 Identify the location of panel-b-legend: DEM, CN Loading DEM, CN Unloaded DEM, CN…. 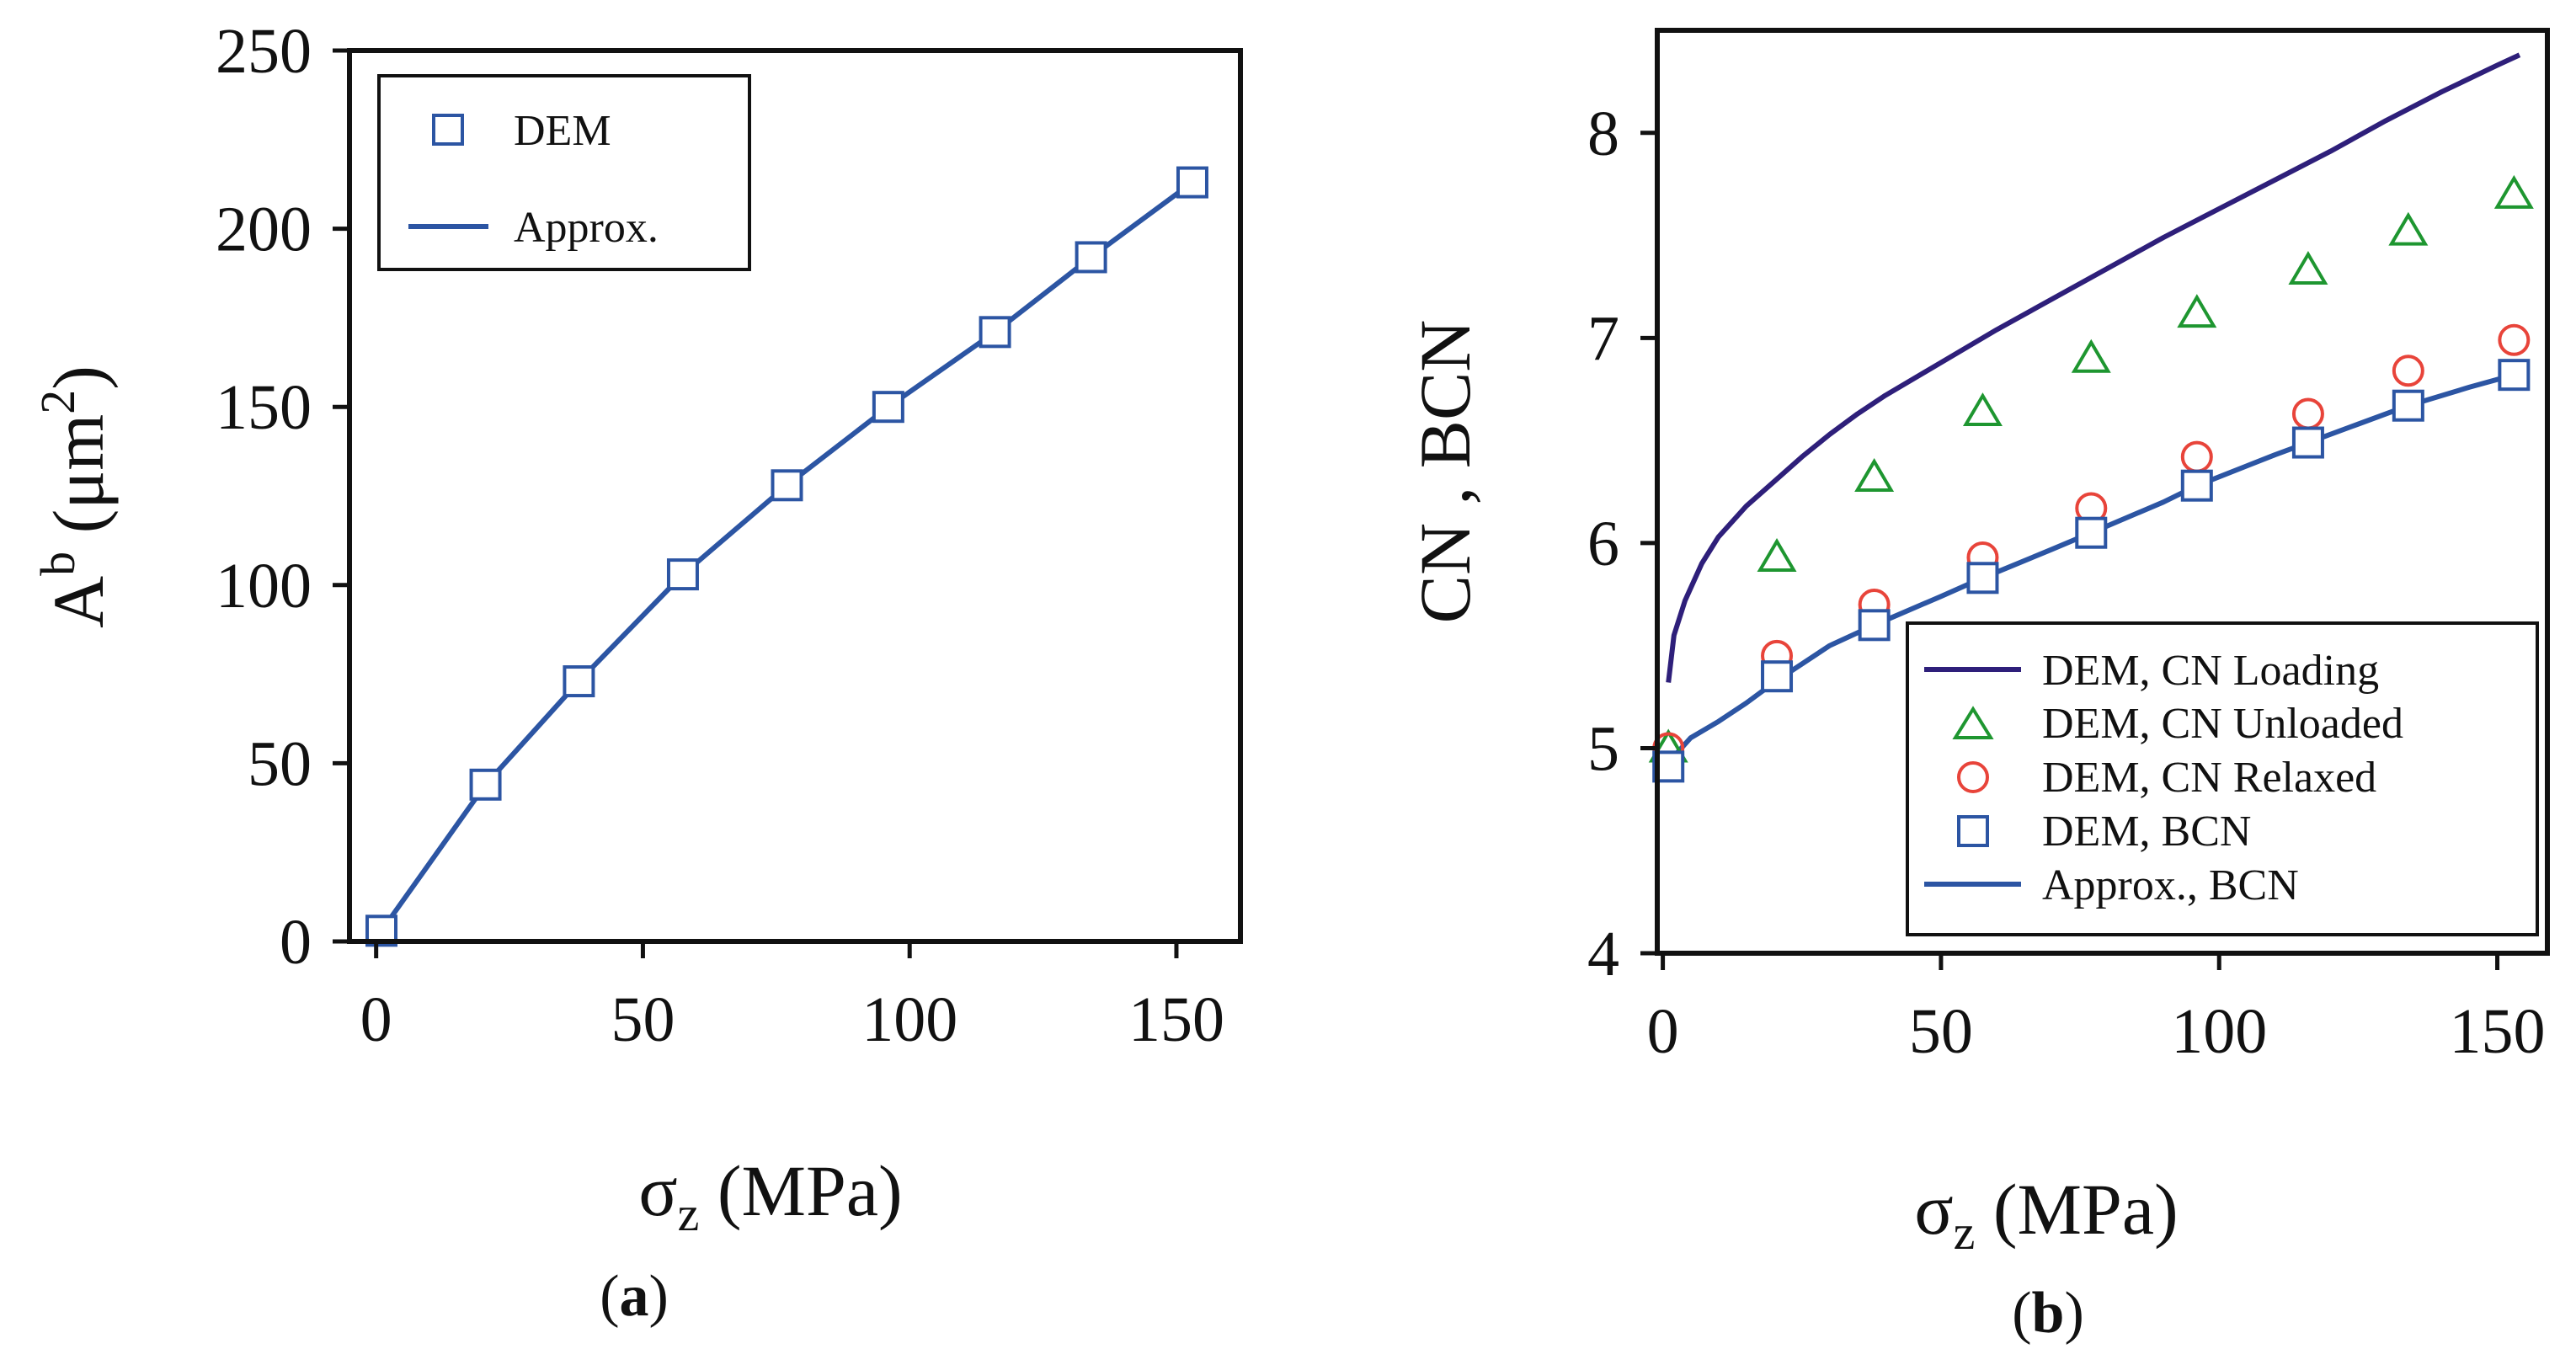
(2222, 778).